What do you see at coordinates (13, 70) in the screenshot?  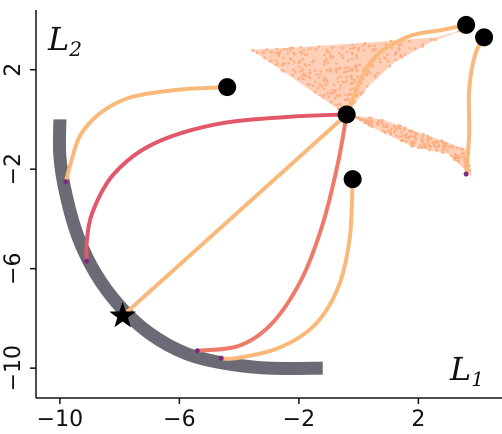 I see `y-tick-label: 2` at bounding box center [13, 70].